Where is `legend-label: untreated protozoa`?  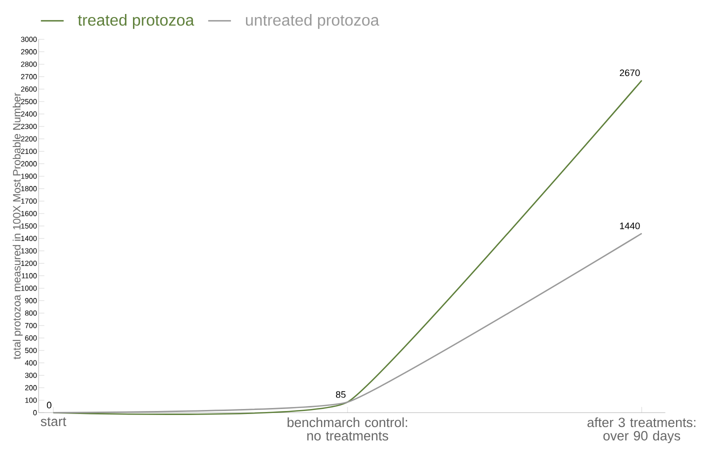
legend-label: untreated protozoa is located at coordinates (313, 21).